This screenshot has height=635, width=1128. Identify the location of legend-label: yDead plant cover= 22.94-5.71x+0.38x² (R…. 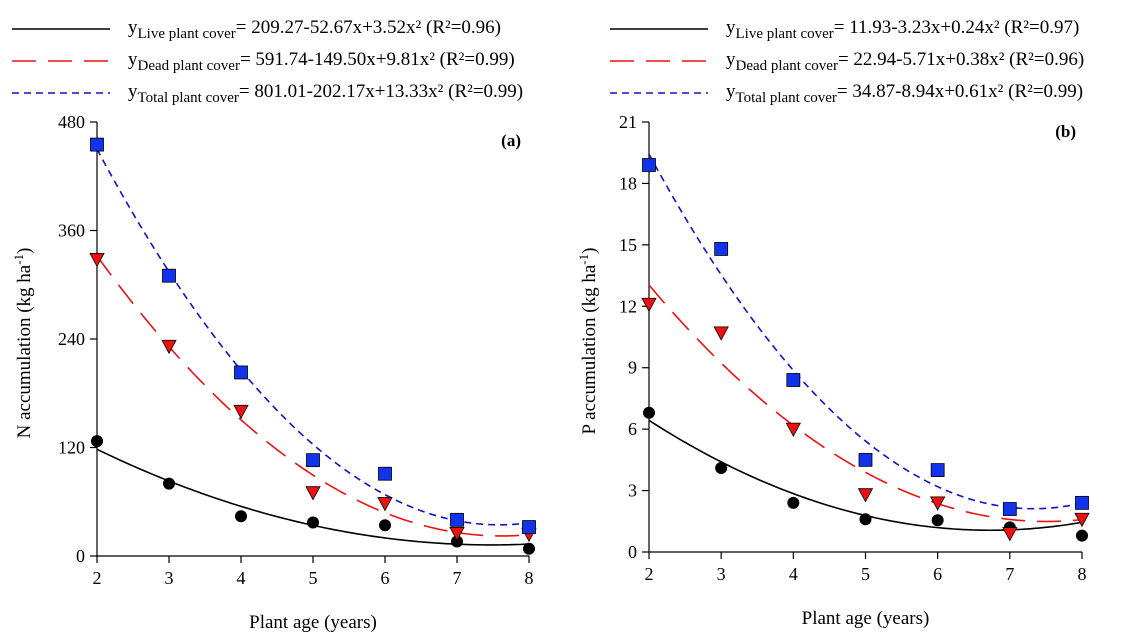
(905, 61).